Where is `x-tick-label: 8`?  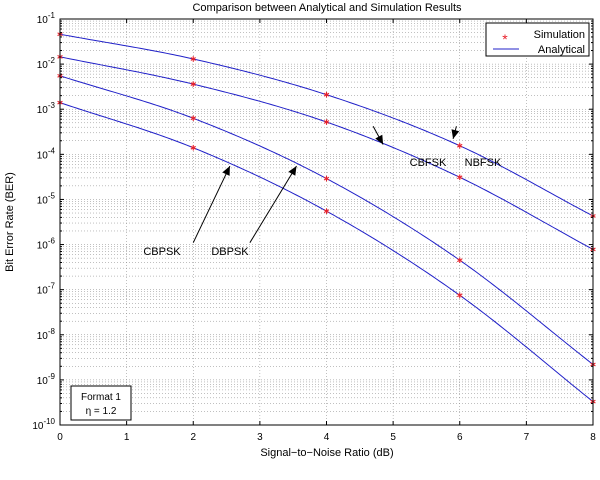 x-tick-label: 8 is located at coordinates (593, 437).